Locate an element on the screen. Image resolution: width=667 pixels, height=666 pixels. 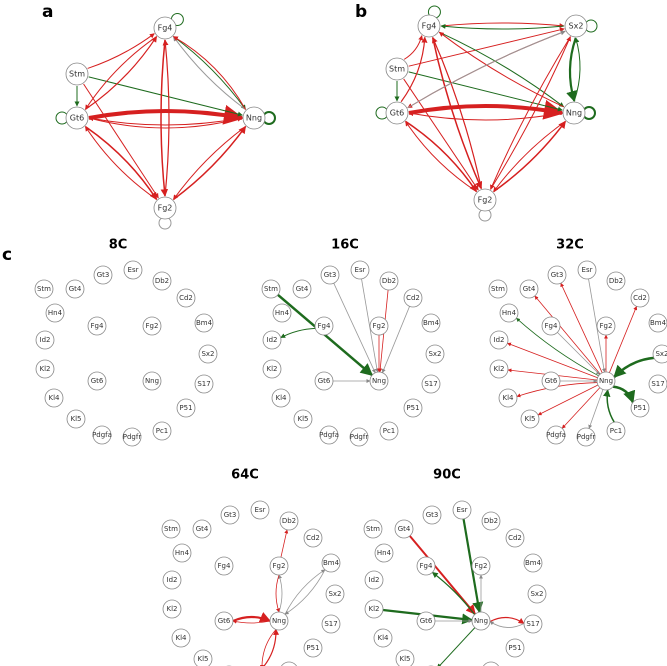
node-label: Gt4 is located at coordinates (529, 289).